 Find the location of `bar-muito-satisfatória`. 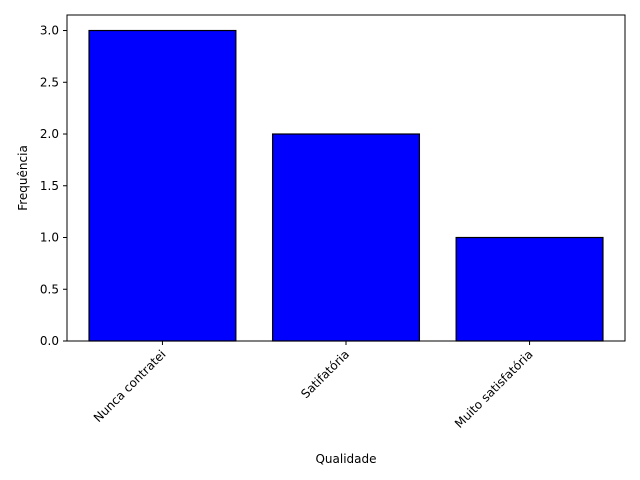

bar-muito-satisfatória is located at coordinates (529, 289).